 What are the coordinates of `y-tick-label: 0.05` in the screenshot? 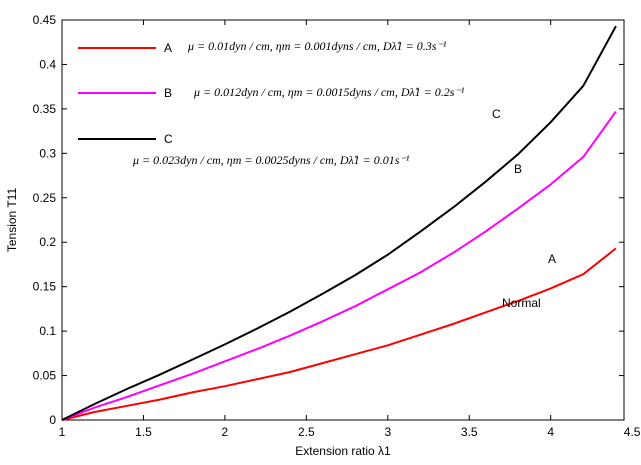 It's located at (45, 376).